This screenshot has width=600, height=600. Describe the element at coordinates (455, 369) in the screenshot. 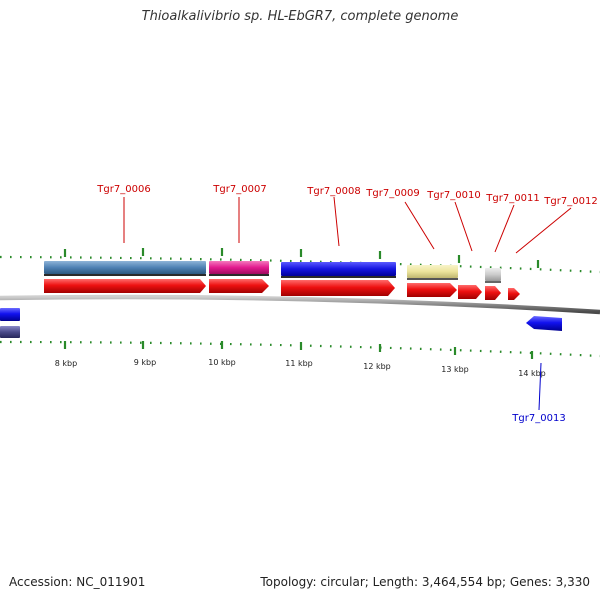

I see `scale-label-13kbp: 13 kbp` at that location.